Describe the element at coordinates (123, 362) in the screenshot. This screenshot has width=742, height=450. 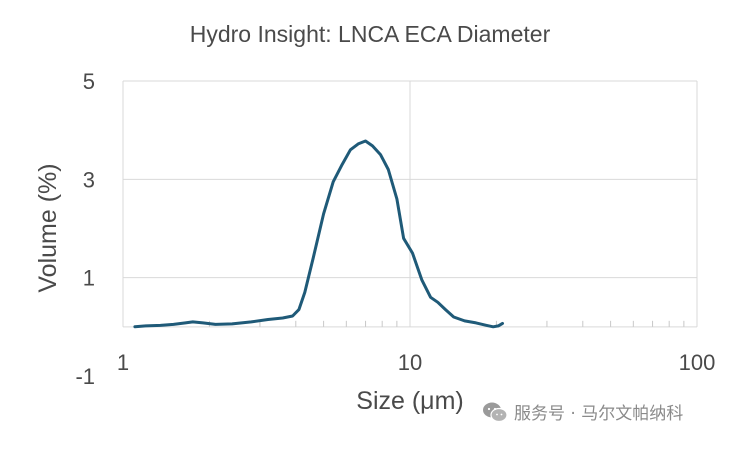
I see `x-tick-label: 1` at that location.